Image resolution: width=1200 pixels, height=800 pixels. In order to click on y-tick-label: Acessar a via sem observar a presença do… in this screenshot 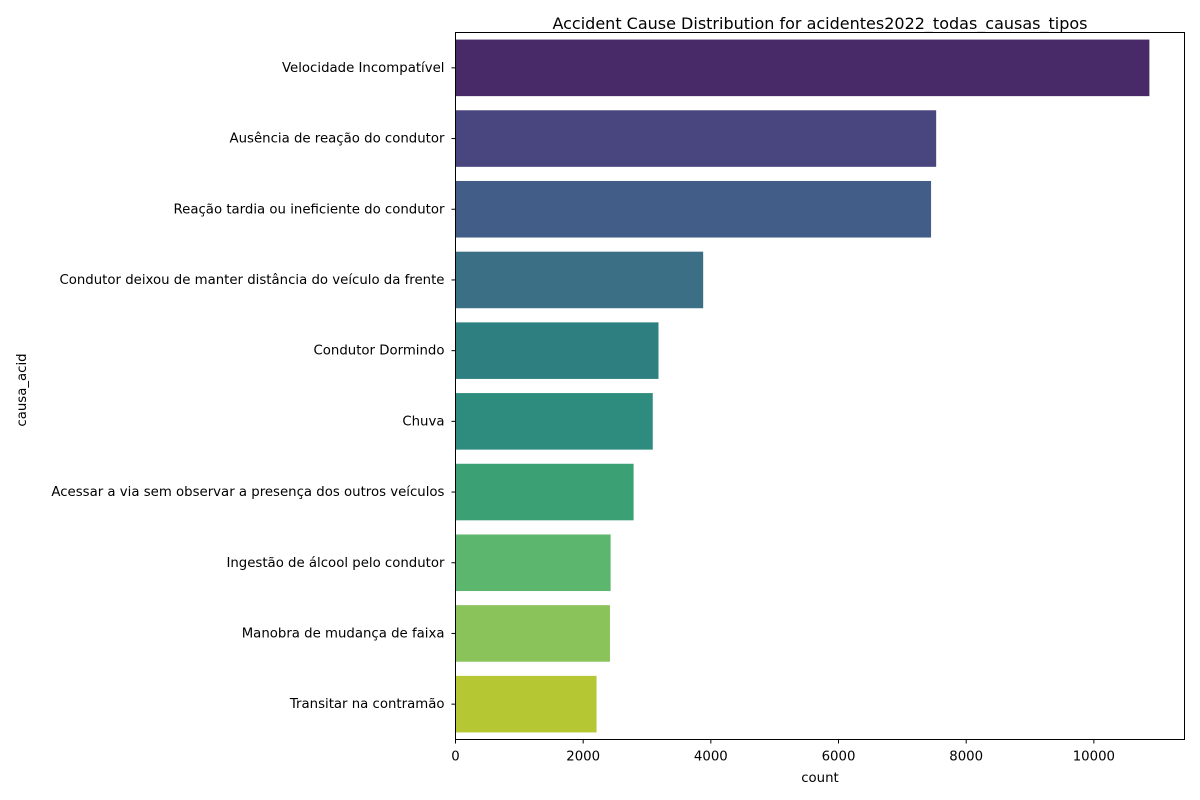, I will do `click(247, 492)`.